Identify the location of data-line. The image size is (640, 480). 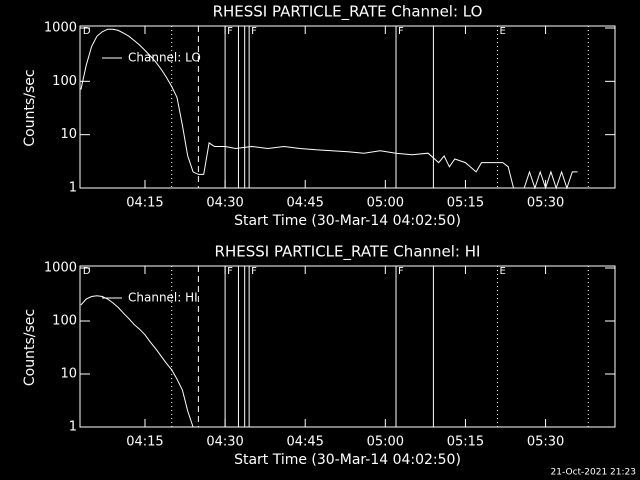
(137, 361).